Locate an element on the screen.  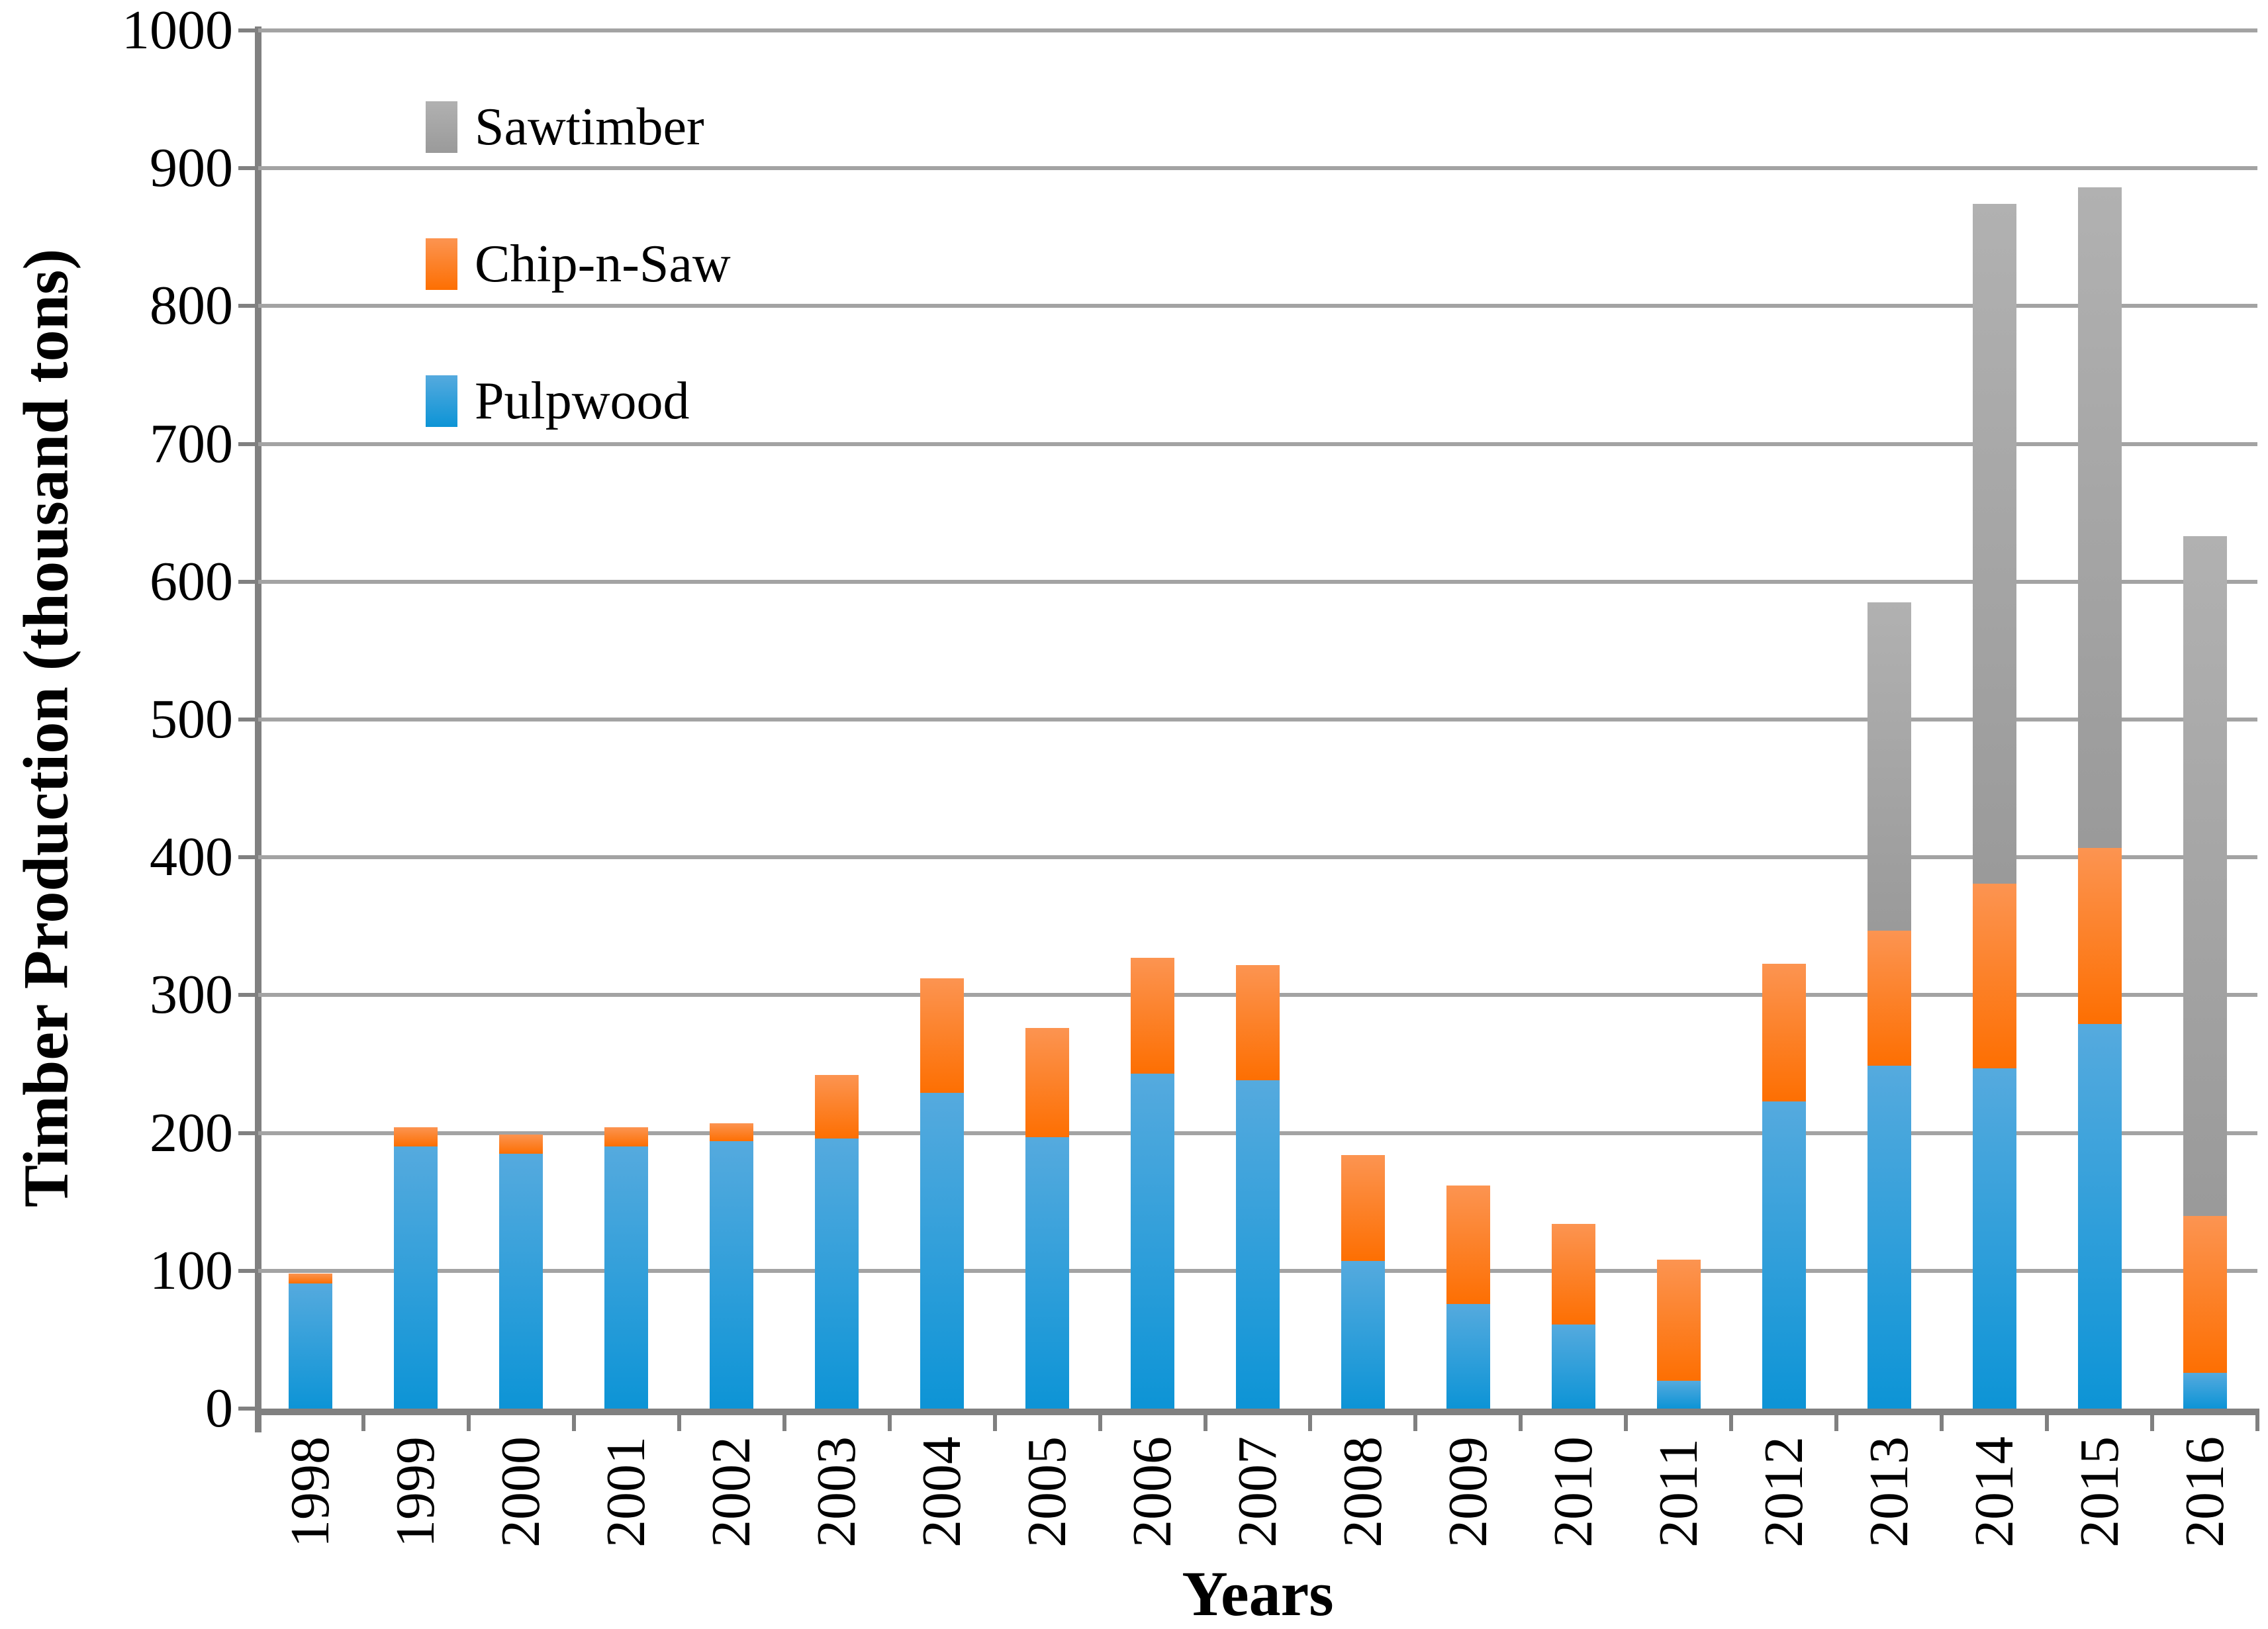
legend-item-pulpwood: Pulpwood is located at coordinates (558, 401).